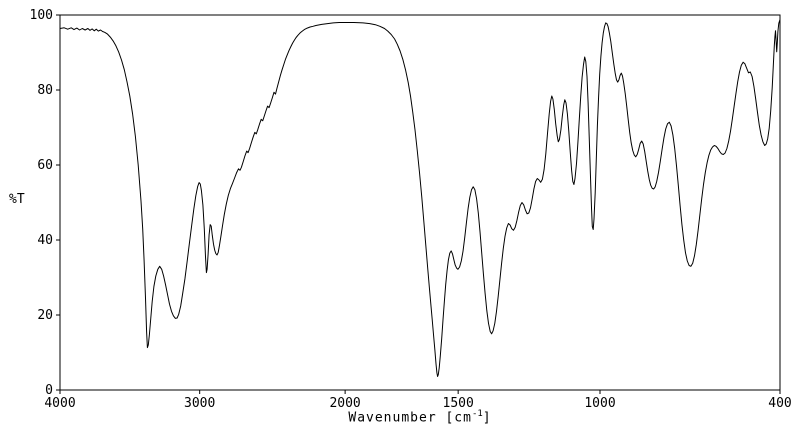 The width and height of the screenshot is (800, 441). What do you see at coordinates (477, 414) in the screenshot?
I see `x-axis-label-superscript: -1` at bounding box center [477, 414].